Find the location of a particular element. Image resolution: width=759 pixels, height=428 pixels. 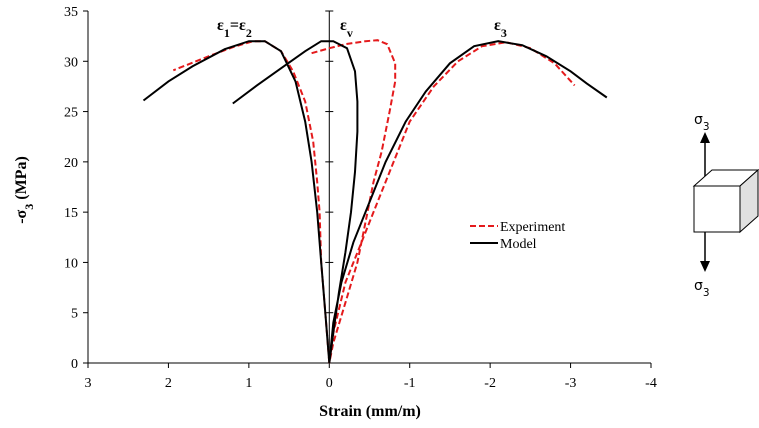

annotation: εv is located at coordinates (346, 28).